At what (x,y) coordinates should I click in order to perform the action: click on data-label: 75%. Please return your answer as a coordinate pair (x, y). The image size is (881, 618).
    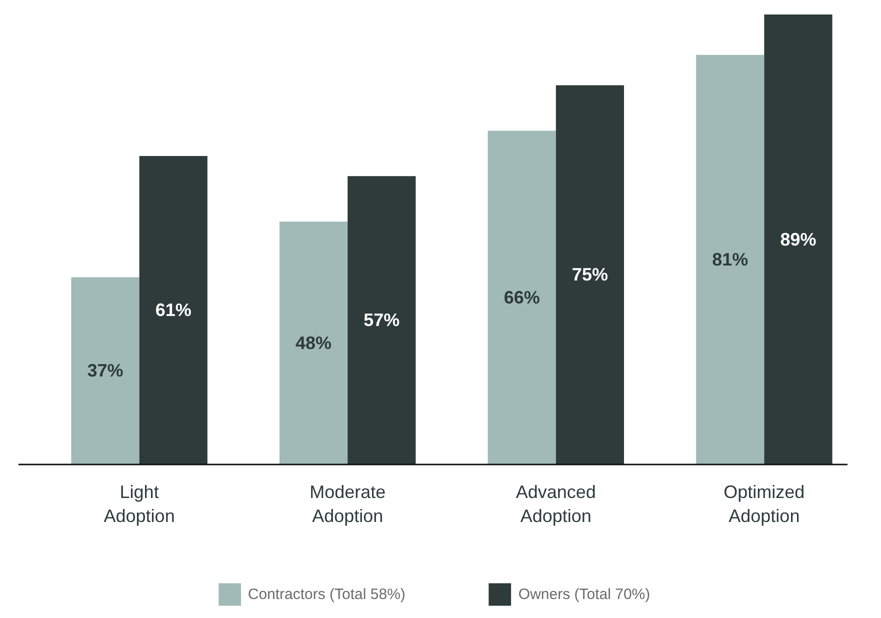
    Looking at the image, I should click on (590, 274).